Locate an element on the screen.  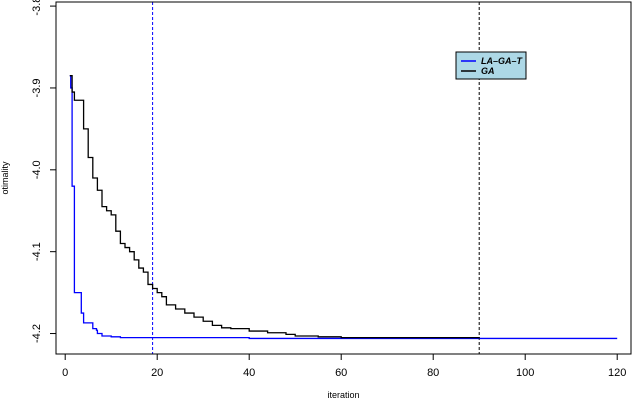
y-axis-title: otimality is located at coordinates (5, 178).